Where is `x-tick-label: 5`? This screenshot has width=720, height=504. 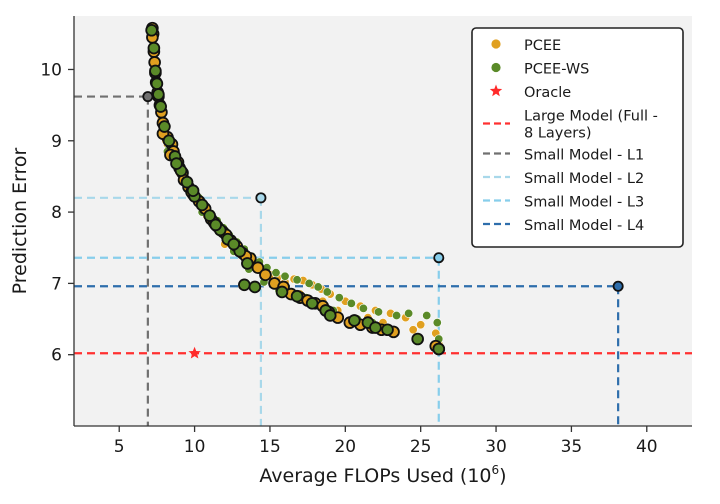 x-tick-label: 5 is located at coordinates (119, 447).